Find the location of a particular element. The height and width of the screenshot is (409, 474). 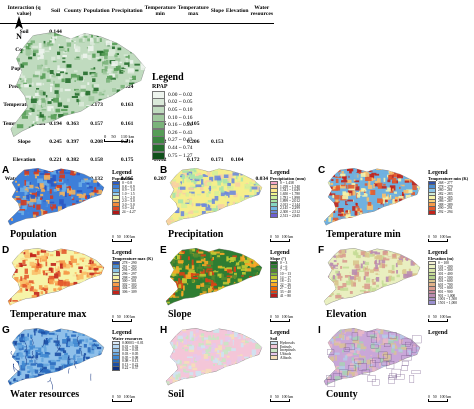

legend-label: 2,513 ~ 2,845 is located at coordinates (290, 215).